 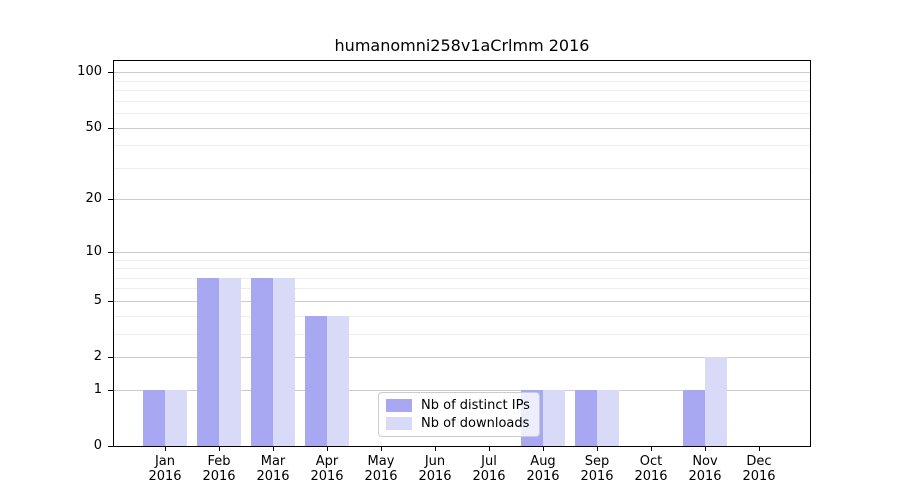 I want to click on x-tick-month: Apr, so click(x=327, y=461).